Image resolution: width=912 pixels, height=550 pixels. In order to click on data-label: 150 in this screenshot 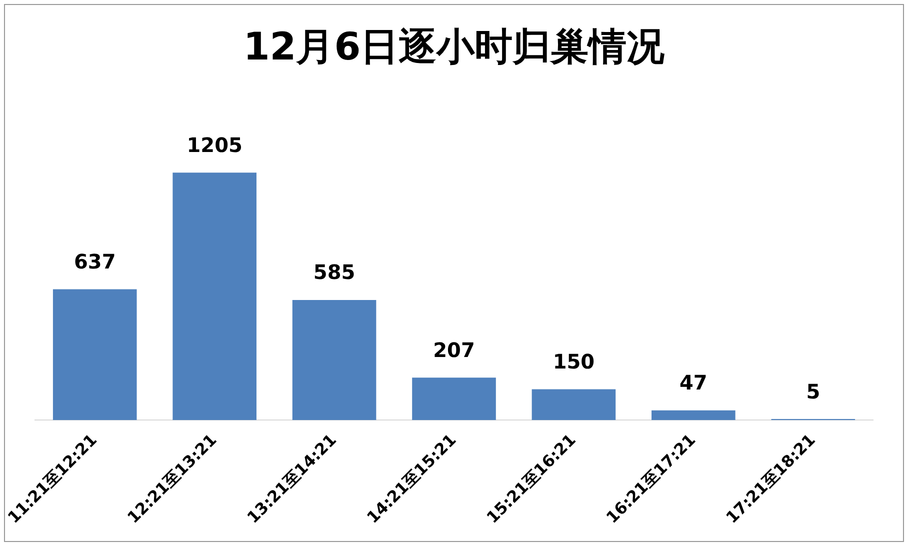, I will do `click(573, 361)`.